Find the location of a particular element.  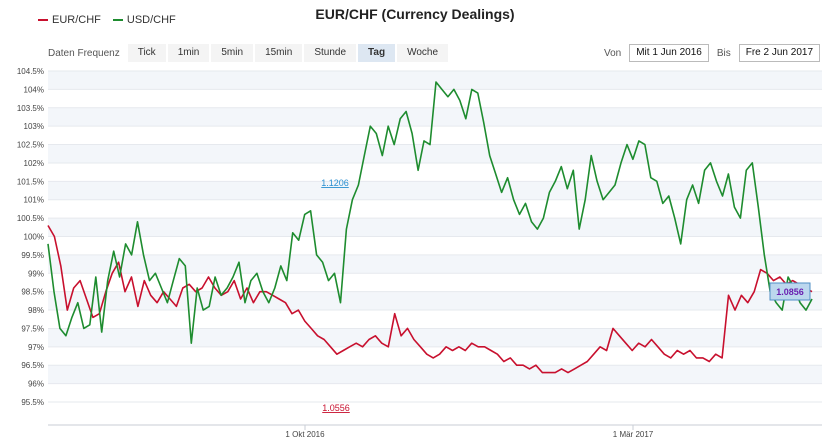

legend-item-eurchf: EUR/CHF is located at coordinates (69, 20).